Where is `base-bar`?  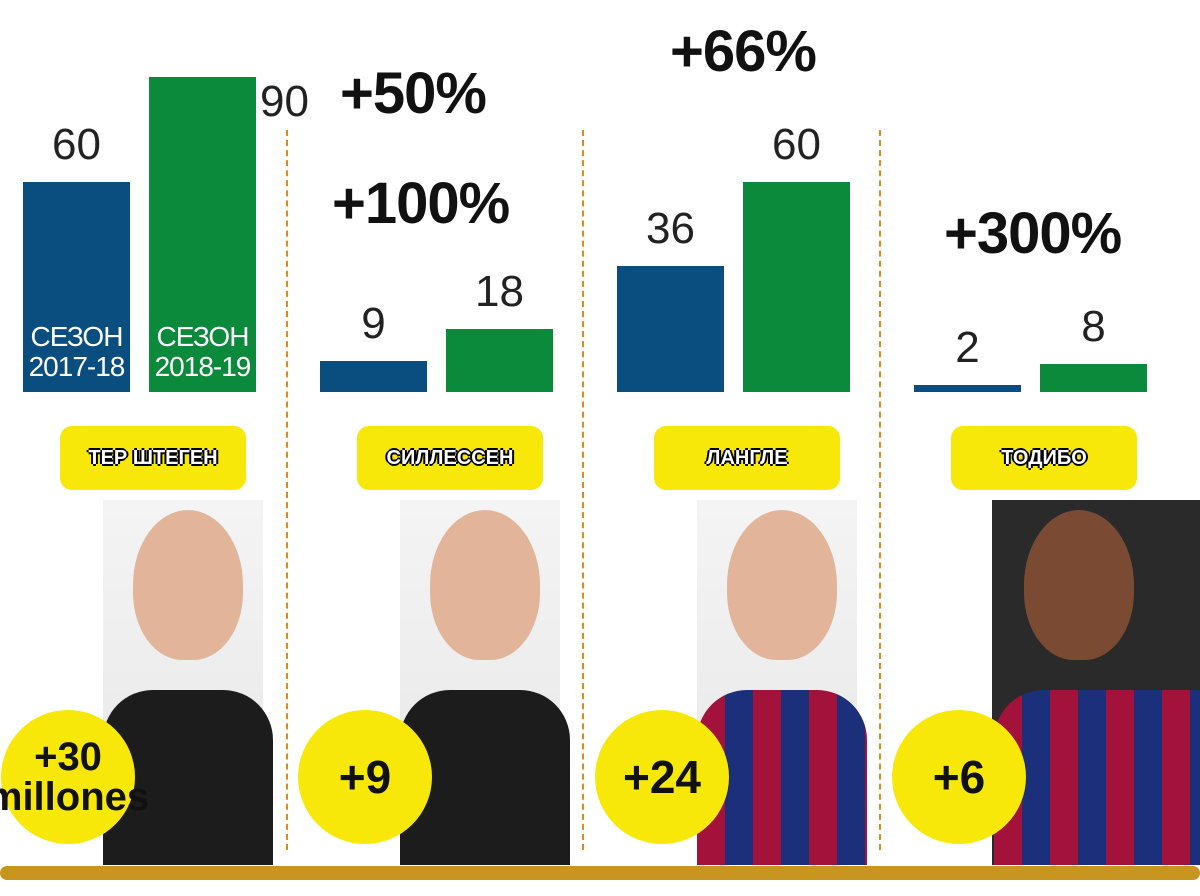 base-bar is located at coordinates (600, 873).